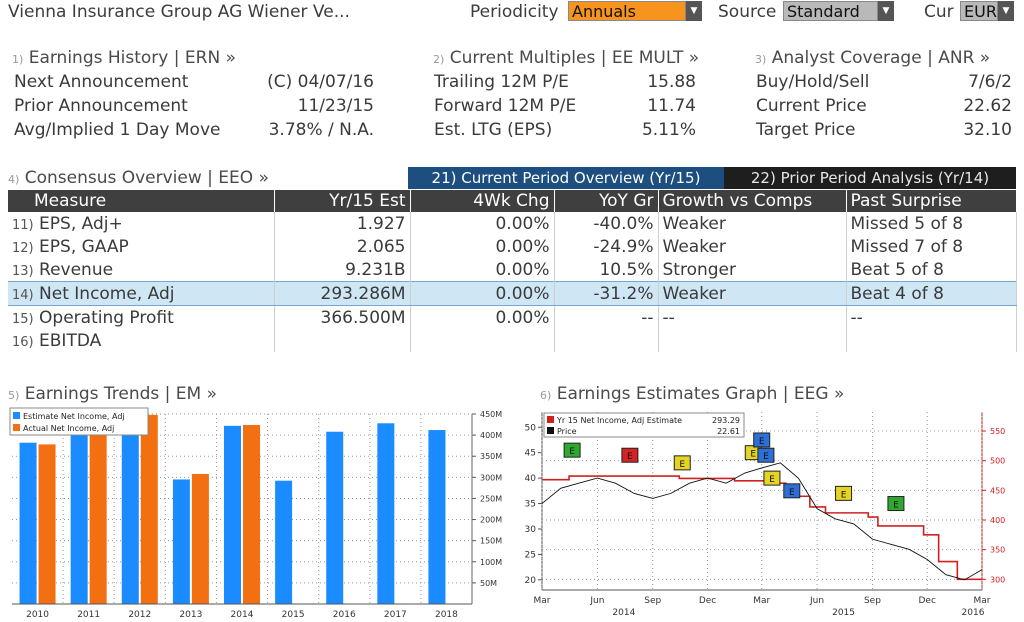 Image resolution: width=1024 pixels, height=622 pixels. What do you see at coordinates (565, 106) in the screenshot?
I see `forward-pe-row: Forward 12M P/E 11.74` at bounding box center [565, 106].